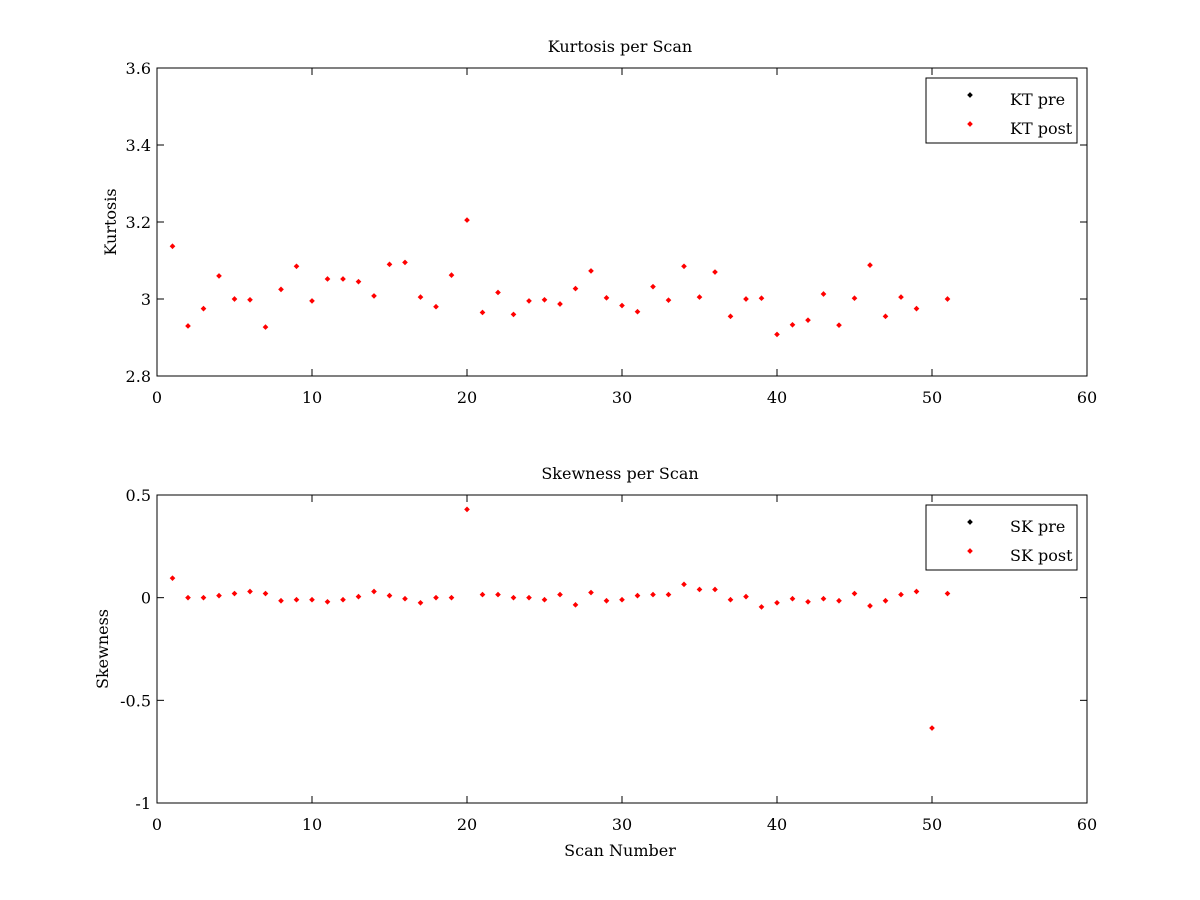  Describe the element at coordinates (1001, 110) in the screenshot. I see `kurtosis-legend: KT pre KT post` at that location.